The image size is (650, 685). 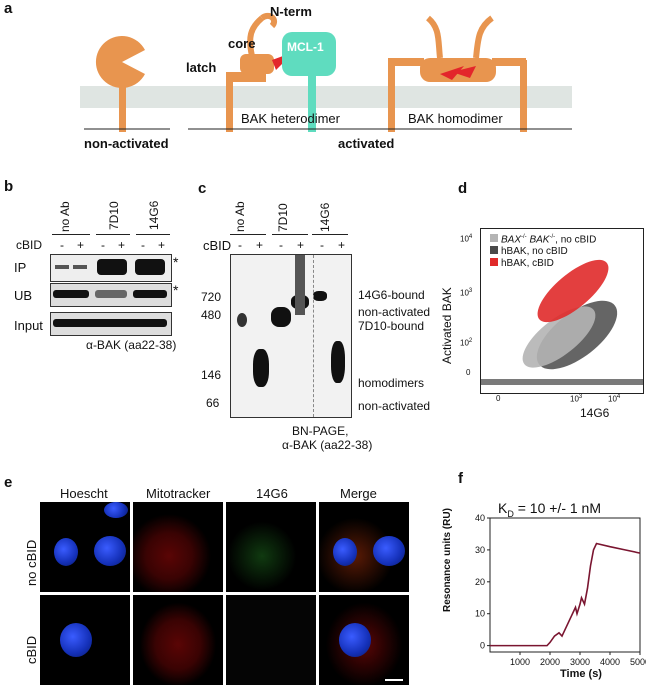 I want to click on xtick: 0, so click(x=498, y=398).